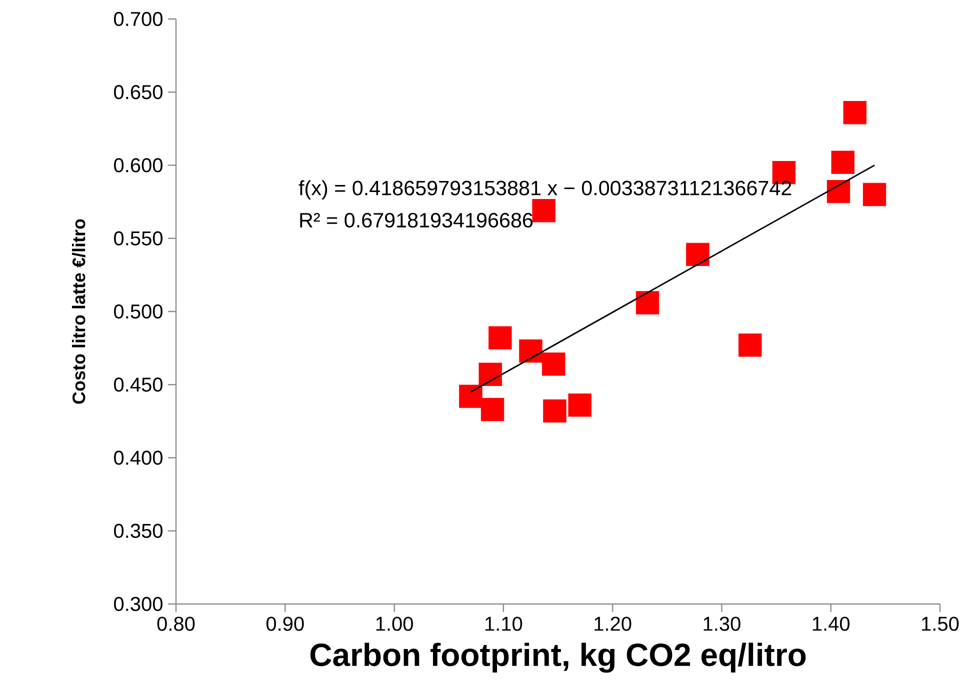  Describe the element at coordinates (138, 457) in the screenshot. I see `y-tick-label: 0.400` at that location.